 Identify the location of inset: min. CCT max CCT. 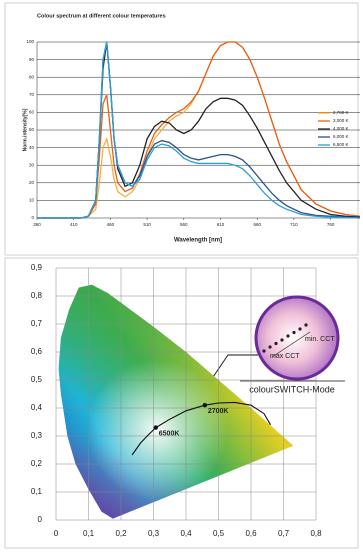
(297, 338).